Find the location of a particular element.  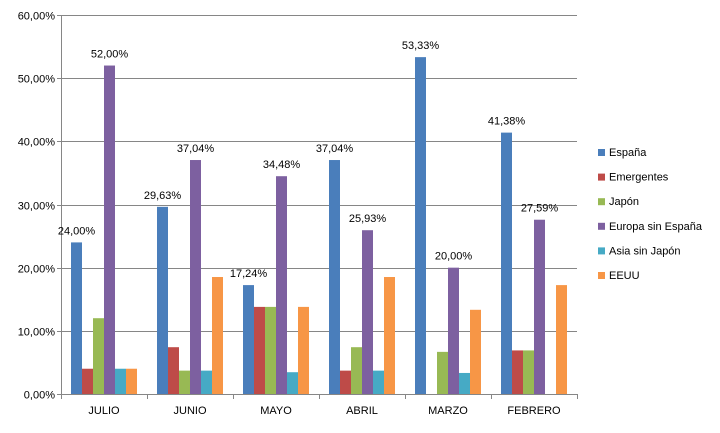

bar-japon-febrero is located at coordinates (528, 372).